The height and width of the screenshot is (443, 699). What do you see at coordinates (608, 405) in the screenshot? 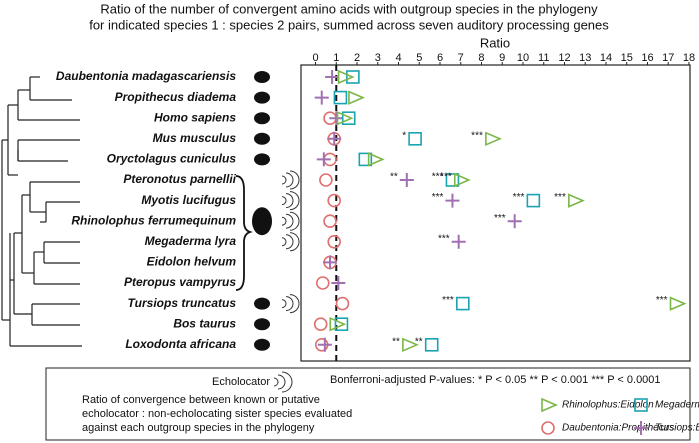
I see `legend-label: Rhinolophus:Eidolon` at bounding box center [608, 405].